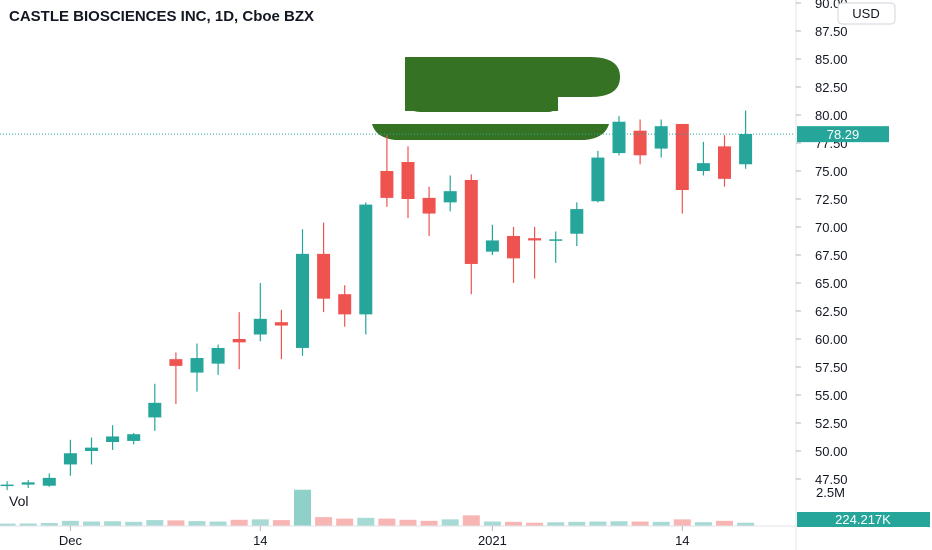 The width and height of the screenshot is (932, 550). What do you see at coordinates (831, 395) in the screenshot?
I see `price-tick-label: 55.00` at bounding box center [831, 395].